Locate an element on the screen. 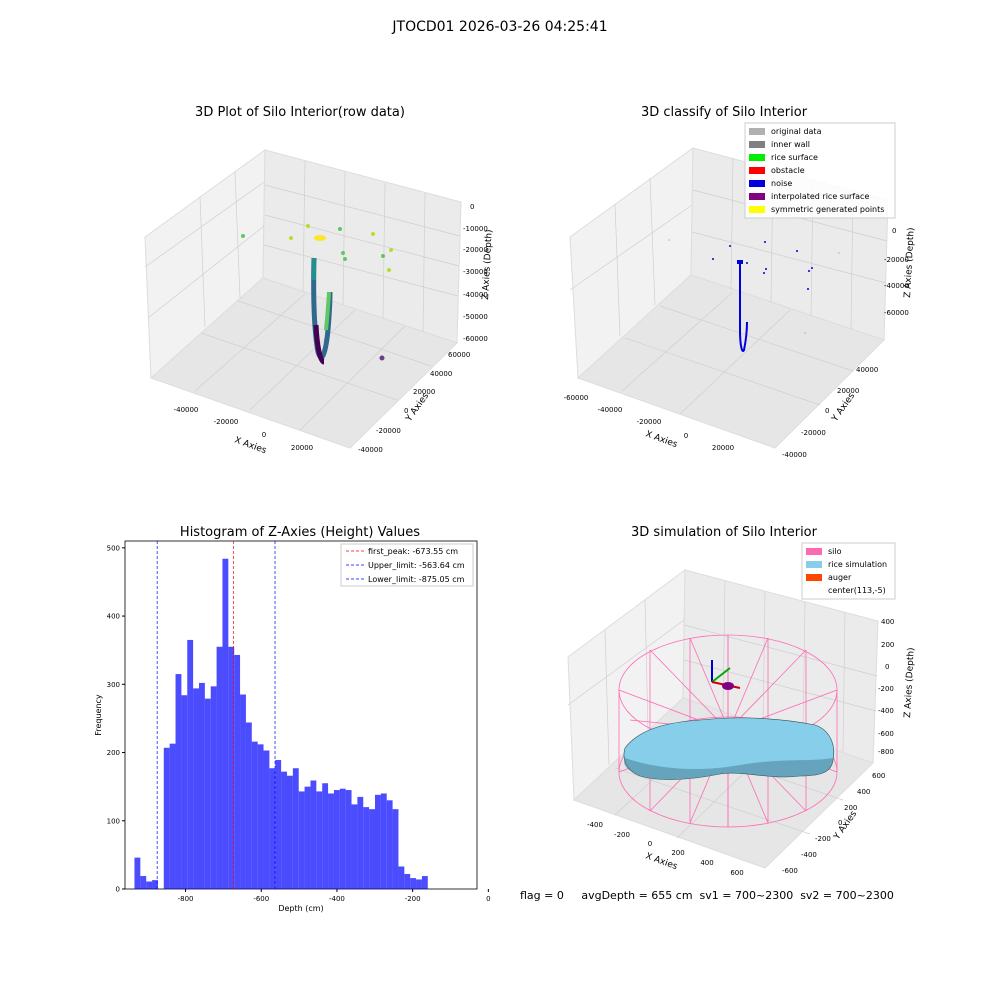  tick-label: 200 is located at coordinates (887, 645).